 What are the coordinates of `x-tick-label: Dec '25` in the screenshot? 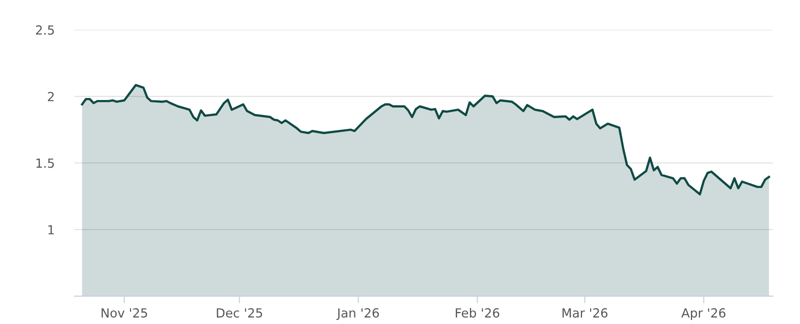 It's located at (239, 313).